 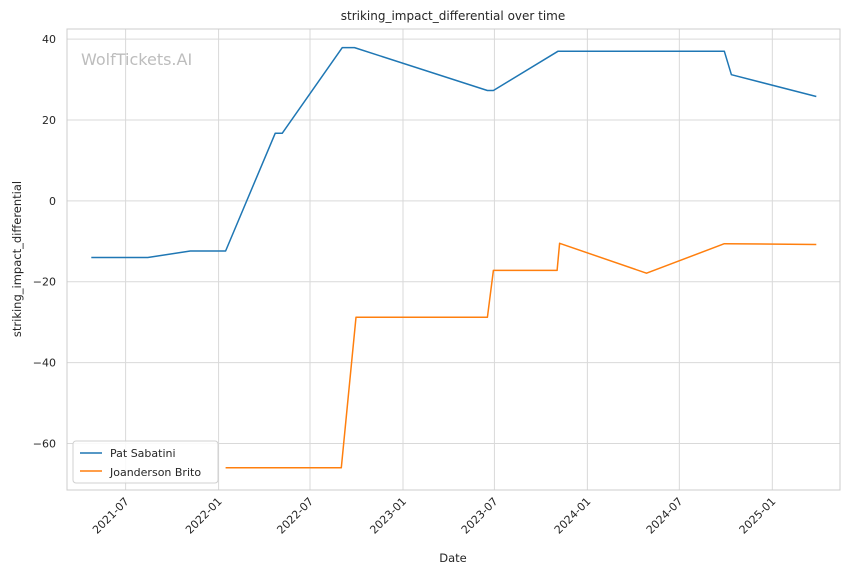 What do you see at coordinates (44, 241) in the screenshot?
I see `y-tick-labels: 40 20 0 −20 −40 −60` at bounding box center [44, 241].